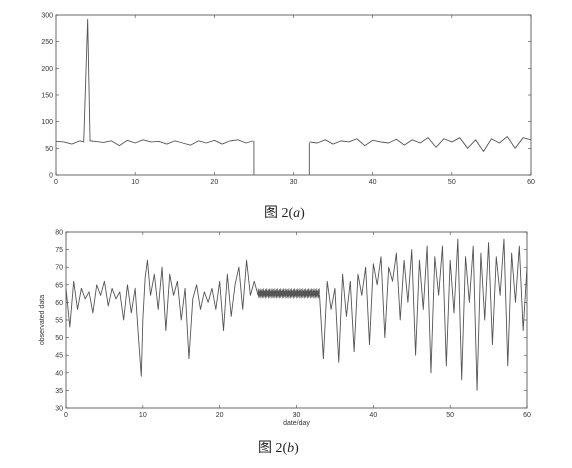 This screenshot has width=572, height=468. Describe the element at coordinates (278, 213) in the screenshot. I see `caption-a-prefix: 图 2(` at that location.